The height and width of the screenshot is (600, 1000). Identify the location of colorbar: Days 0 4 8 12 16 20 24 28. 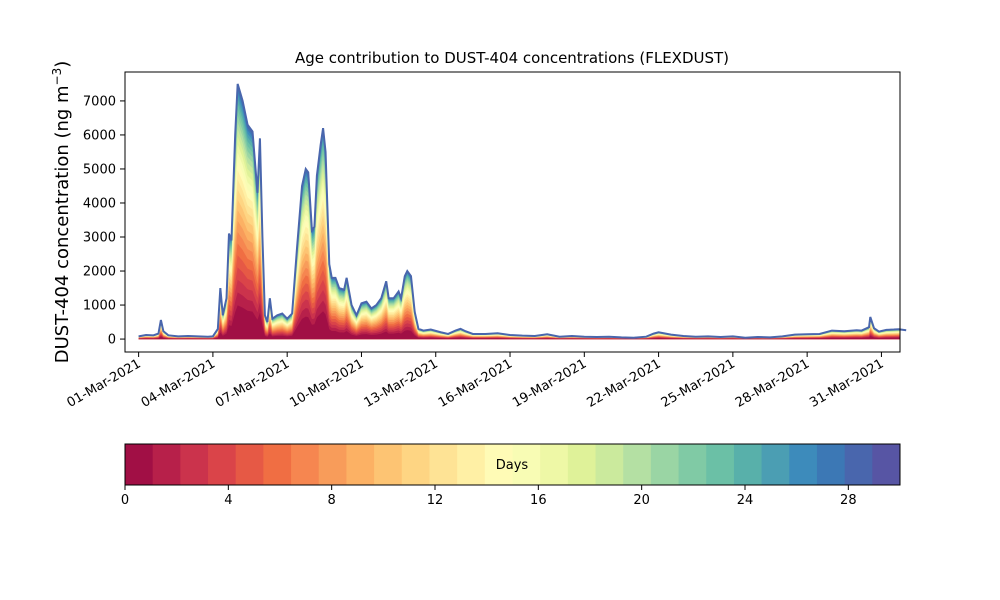
(511, 475).